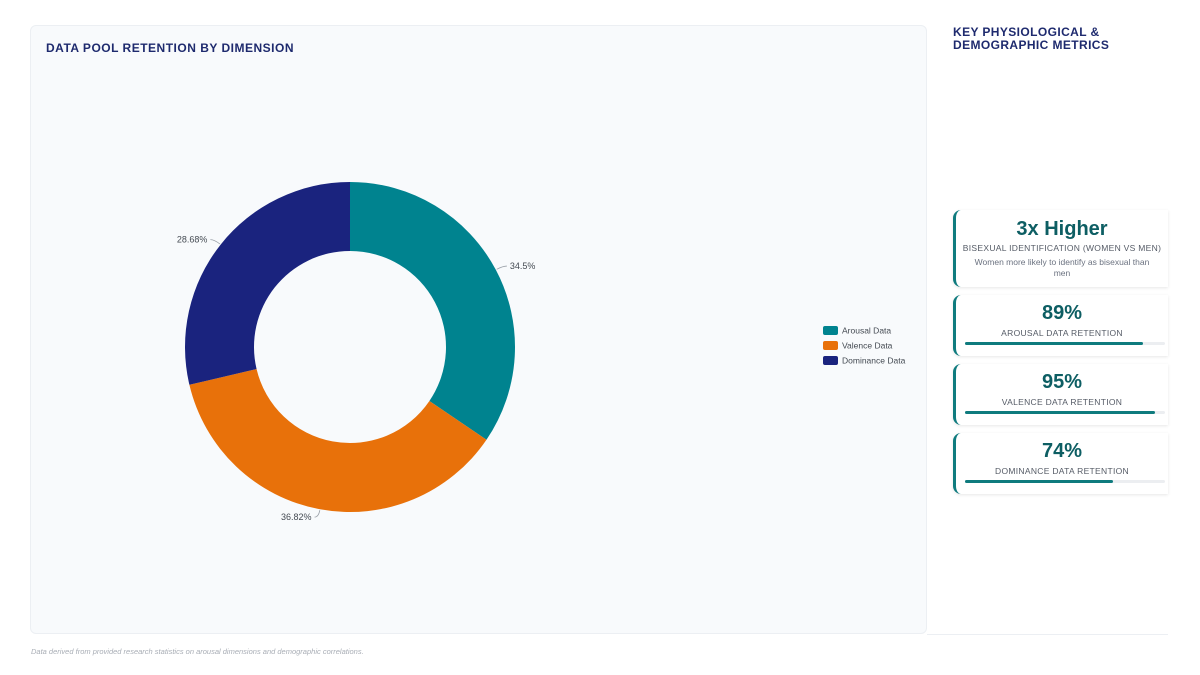 This screenshot has width=1200, height=675. I want to click on metric-label: BISEXUAL IDENTIFICATION (WOMEN VS MEN), so click(1062, 248).